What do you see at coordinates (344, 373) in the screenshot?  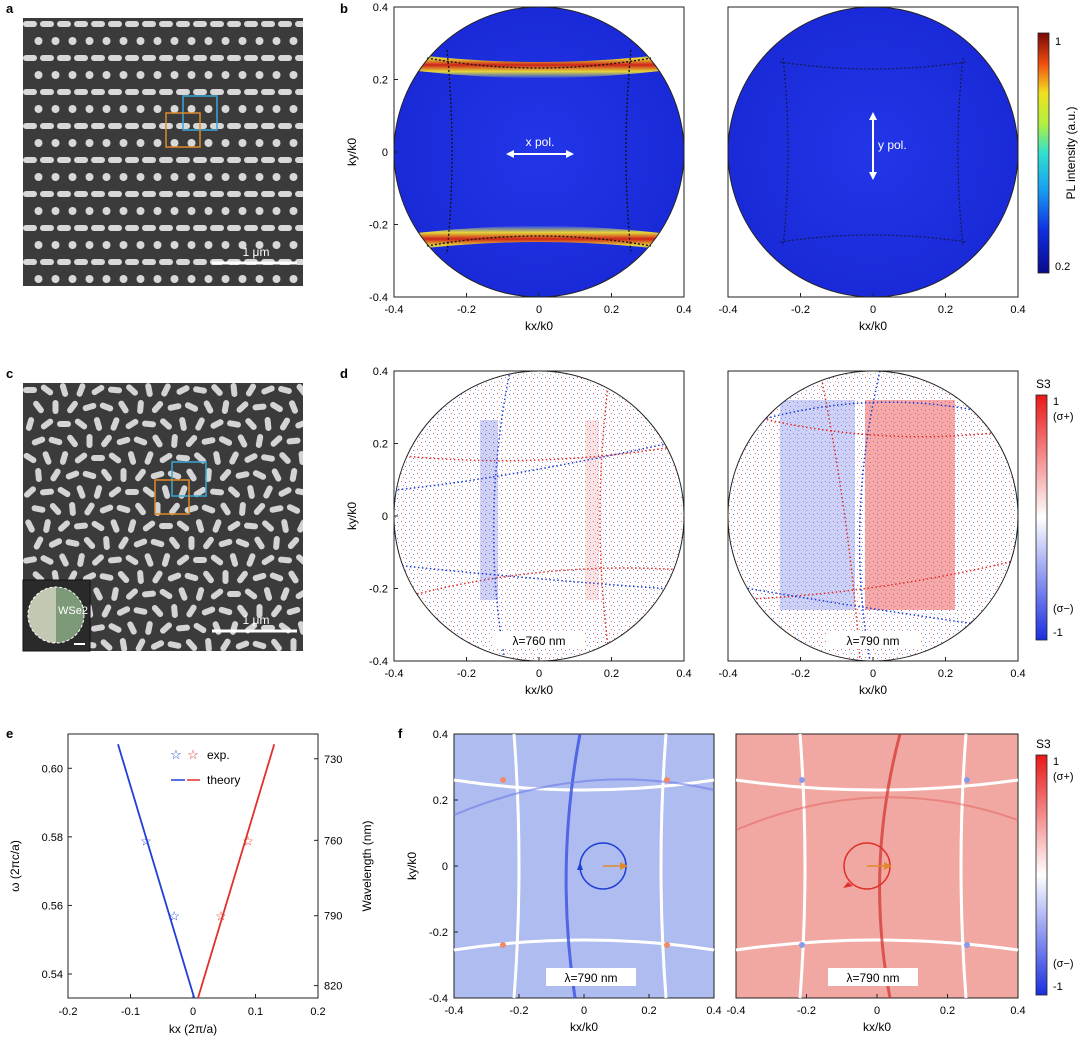 I see `panel-label-d: d` at bounding box center [344, 373].